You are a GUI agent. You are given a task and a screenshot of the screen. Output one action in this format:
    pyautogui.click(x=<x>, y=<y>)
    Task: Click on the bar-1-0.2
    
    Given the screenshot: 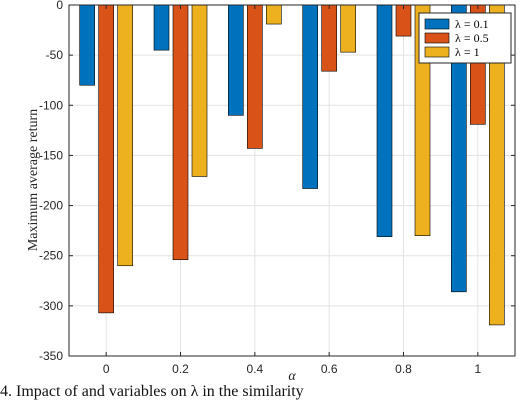 What is the action you would take?
    pyautogui.click(x=161, y=27)
    